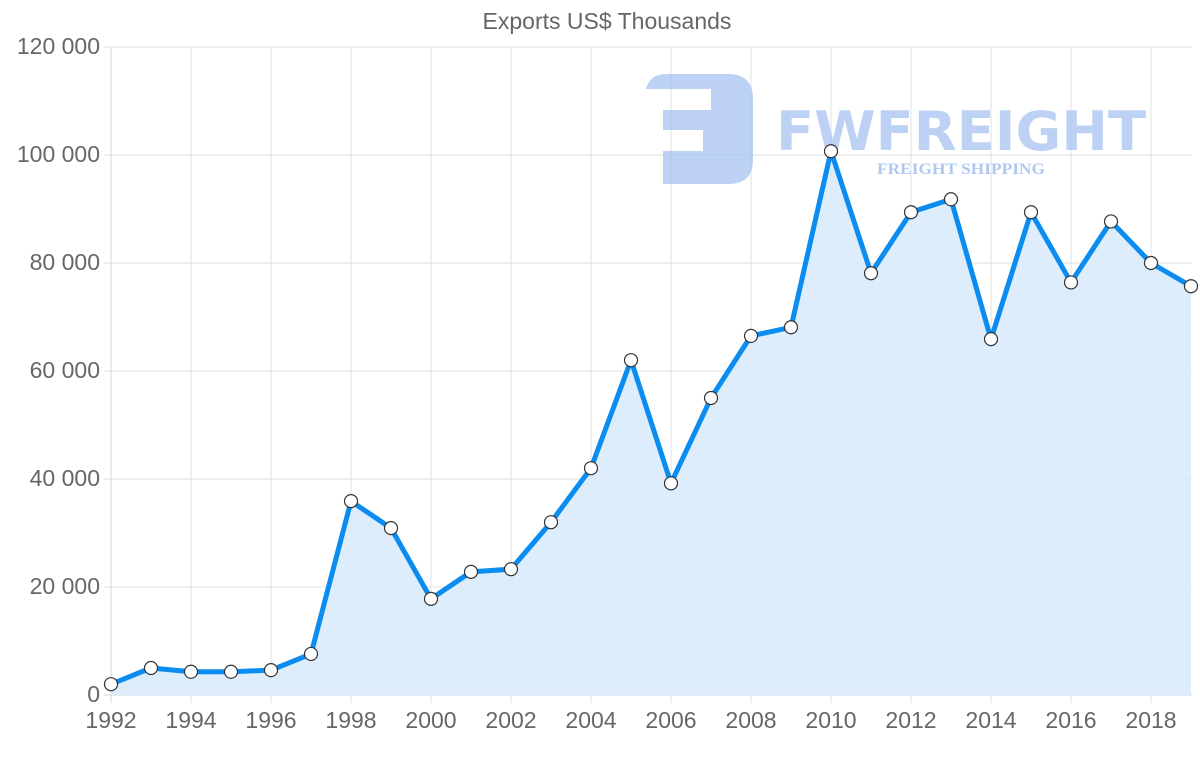 This screenshot has height=763, width=1200. I want to click on x-tick-label: 2018, so click(1151, 720).